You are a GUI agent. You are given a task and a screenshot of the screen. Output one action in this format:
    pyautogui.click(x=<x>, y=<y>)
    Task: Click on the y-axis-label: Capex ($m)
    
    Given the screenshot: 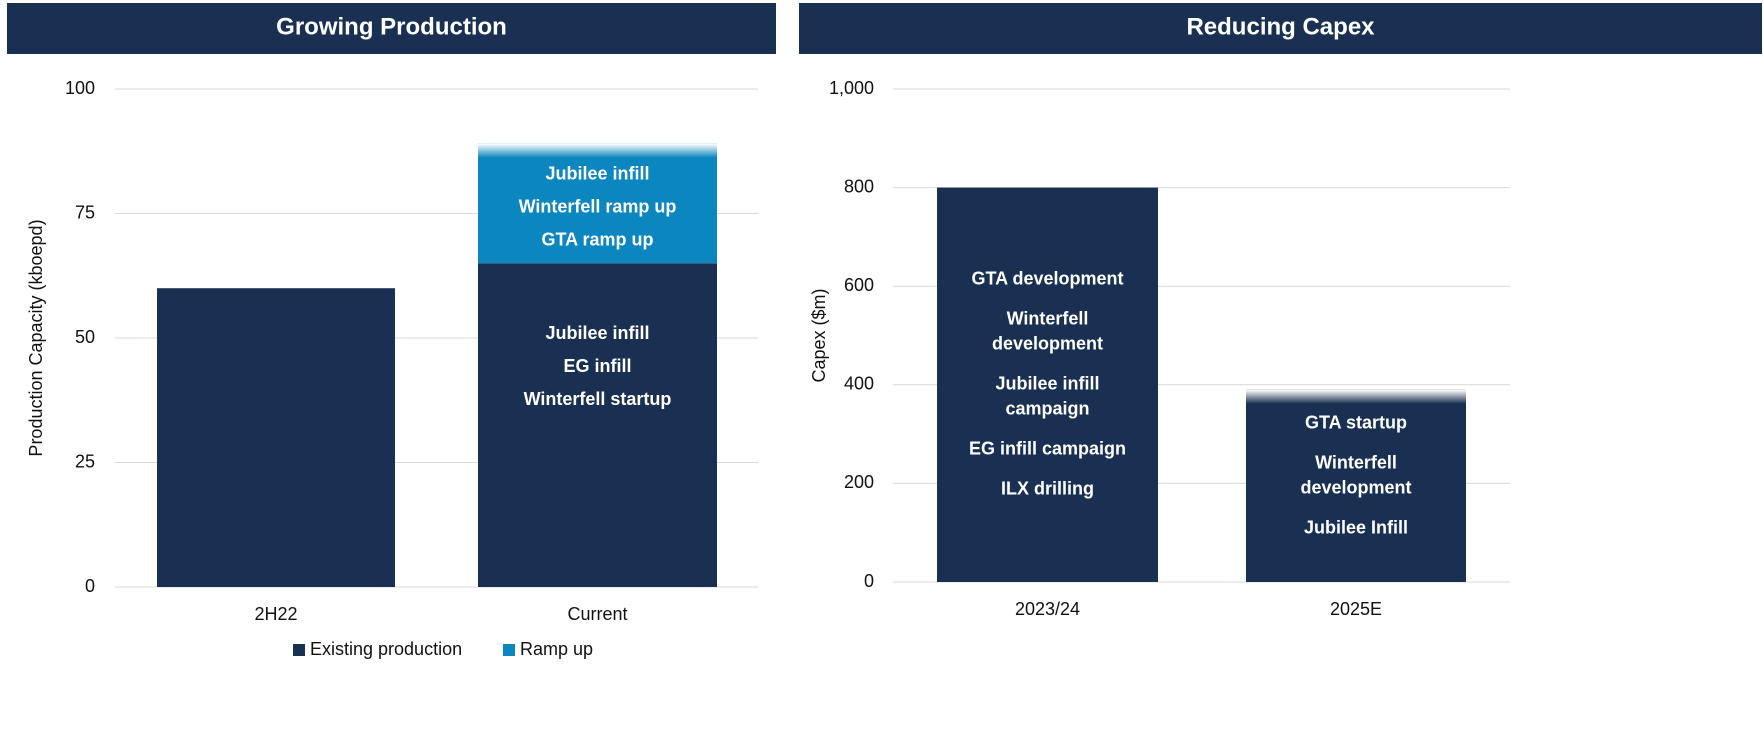 What is the action you would take?
    pyautogui.click(x=819, y=335)
    